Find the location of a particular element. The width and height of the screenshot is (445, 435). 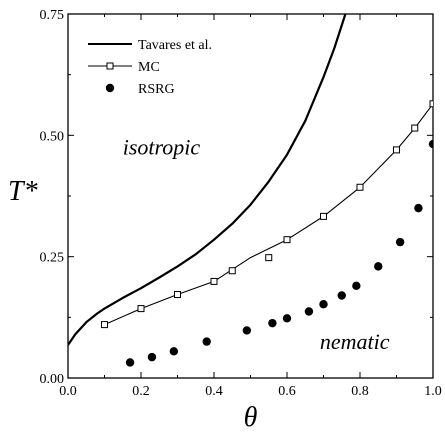

legend-label: RSRG is located at coordinates (156, 89).